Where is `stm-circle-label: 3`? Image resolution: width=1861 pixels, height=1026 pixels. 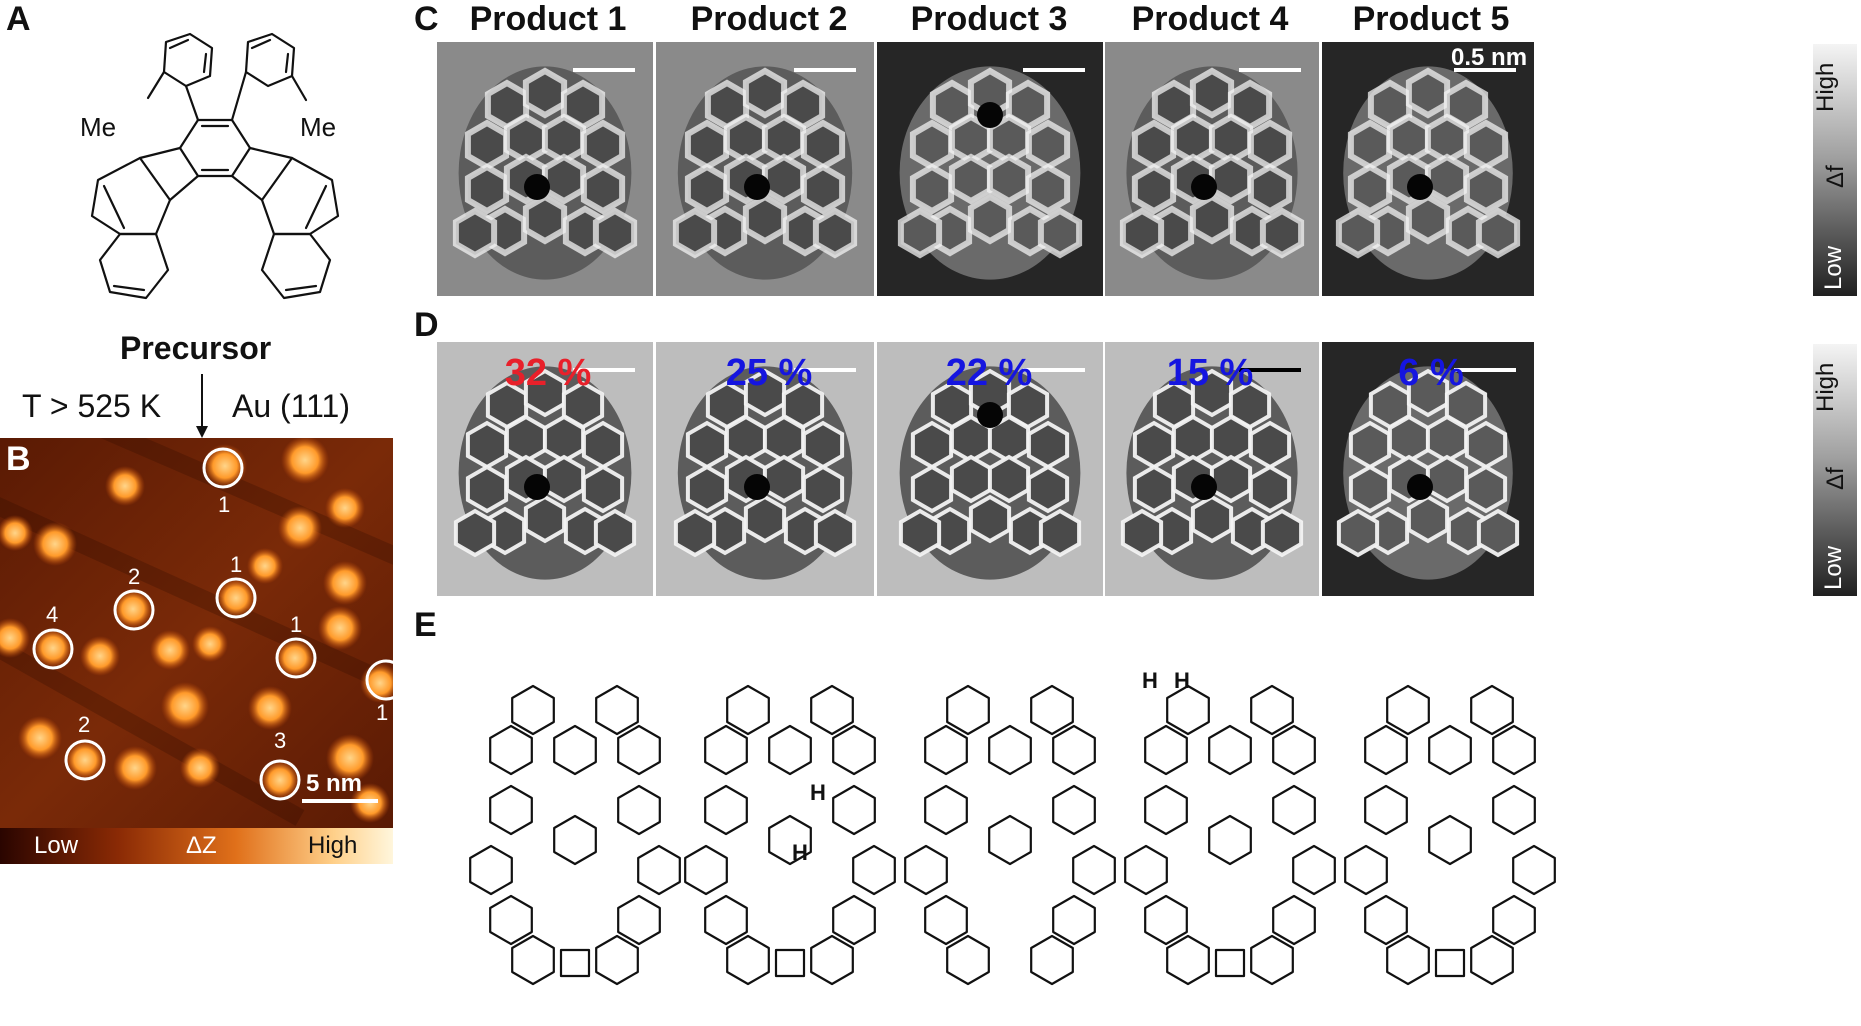
stm-circle-label: 3 is located at coordinates (280, 740).